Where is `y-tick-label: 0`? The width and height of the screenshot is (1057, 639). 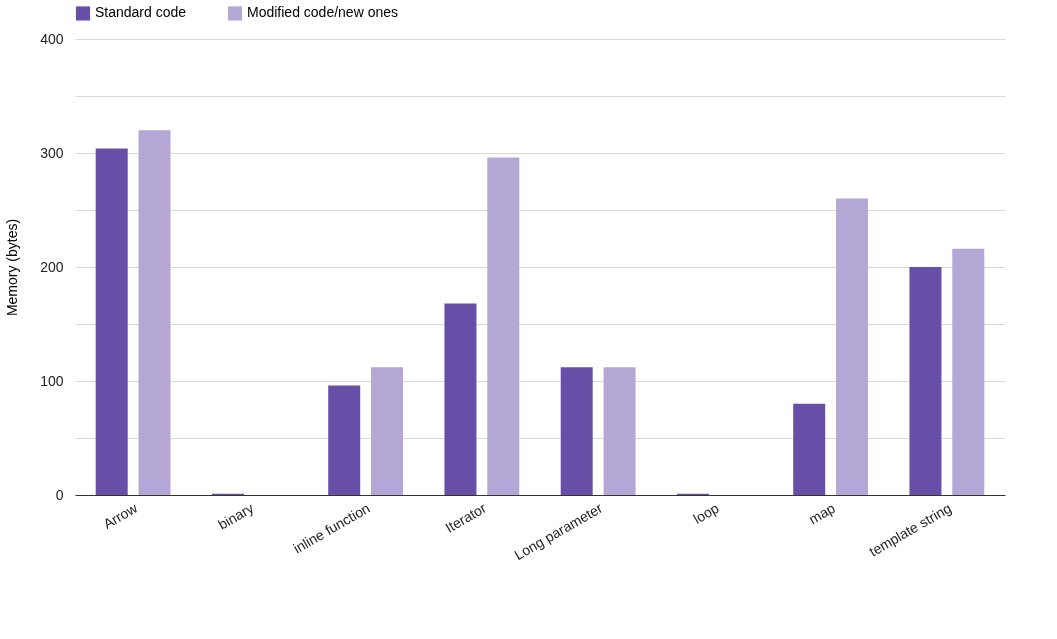
y-tick-label: 0 is located at coordinates (59, 494).